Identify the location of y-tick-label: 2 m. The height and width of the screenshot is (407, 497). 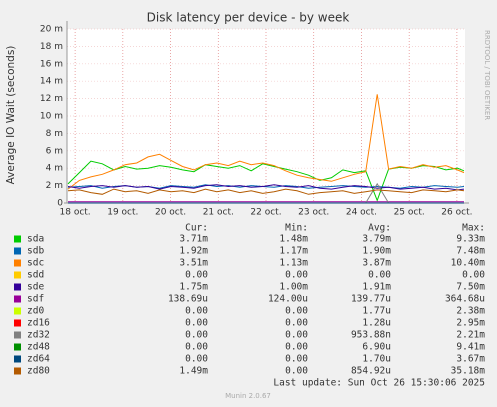
(54, 186).